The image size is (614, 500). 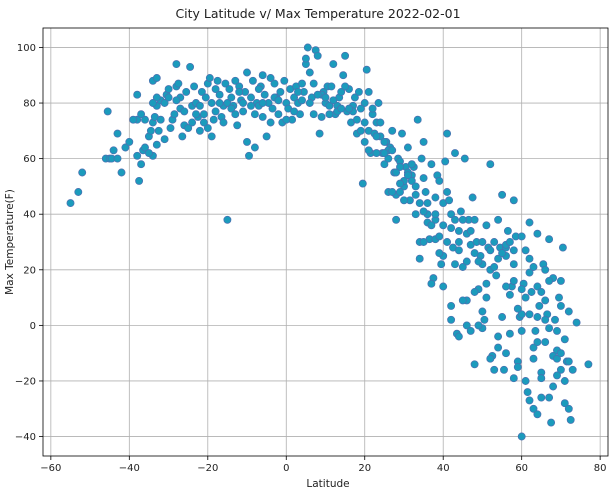 I want to click on x-tick-label: 80, so click(x=600, y=468).